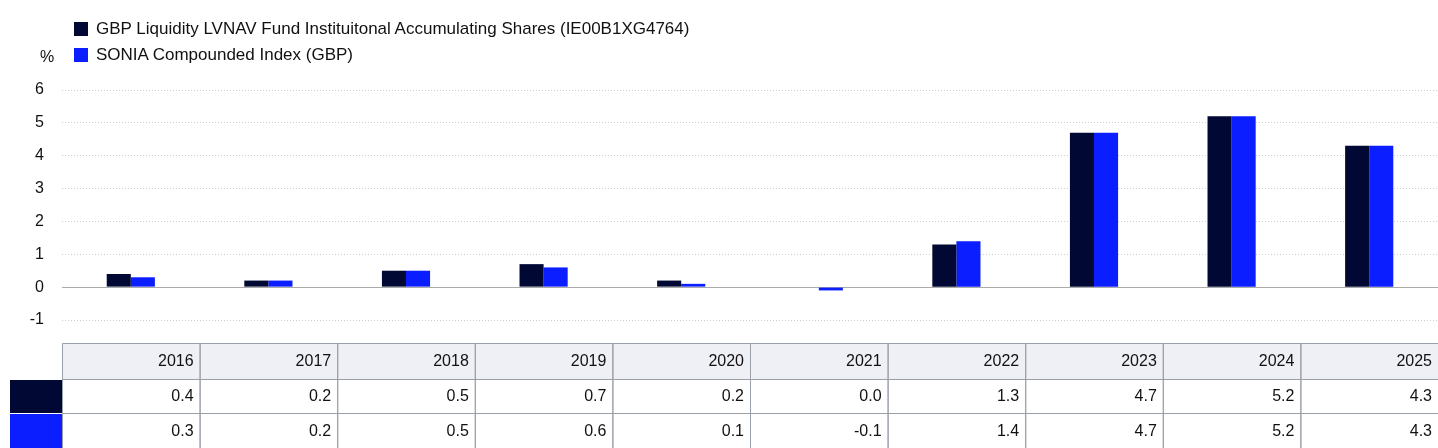 The height and width of the screenshot is (448, 1438). Describe the element at coordinates (733, 430) in the screenshot. I see `data-label: 0.1` at that location.